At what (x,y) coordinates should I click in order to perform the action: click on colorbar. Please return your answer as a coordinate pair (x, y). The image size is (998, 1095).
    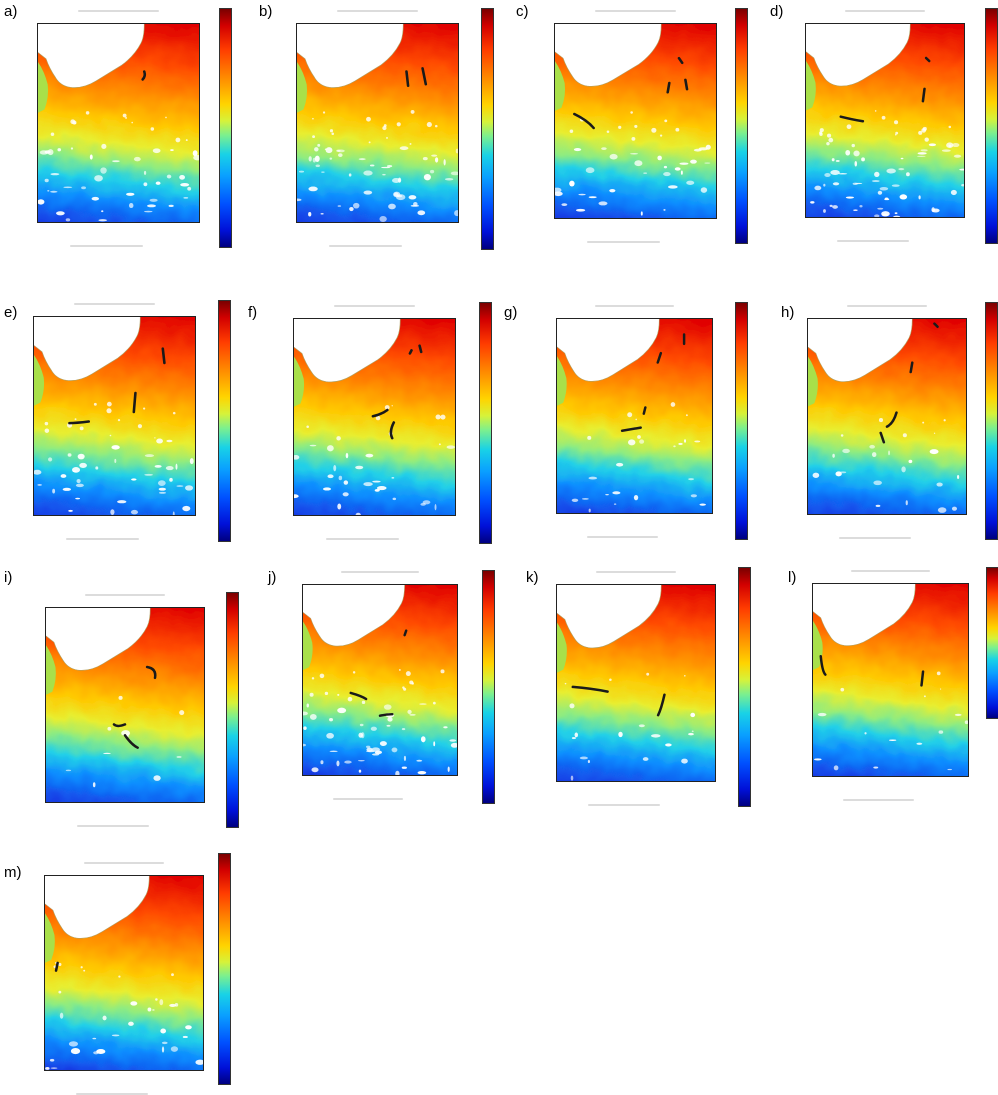
    Looking at the image, I should click on (487, 129).